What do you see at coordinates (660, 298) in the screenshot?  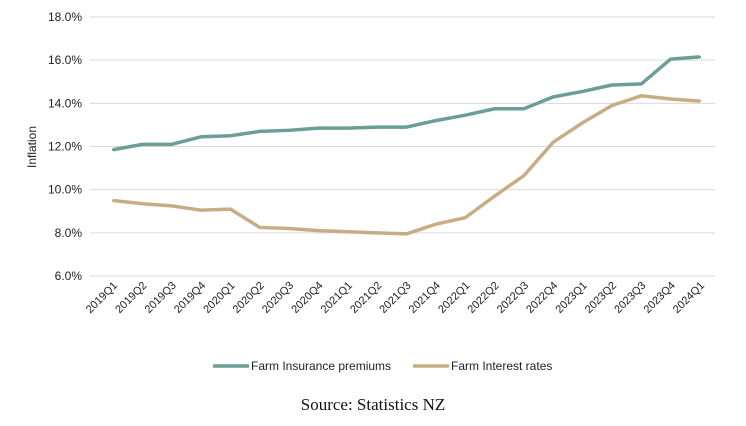 I see `x-tick-label: 2023Q4` at bounding box center [660, 298].